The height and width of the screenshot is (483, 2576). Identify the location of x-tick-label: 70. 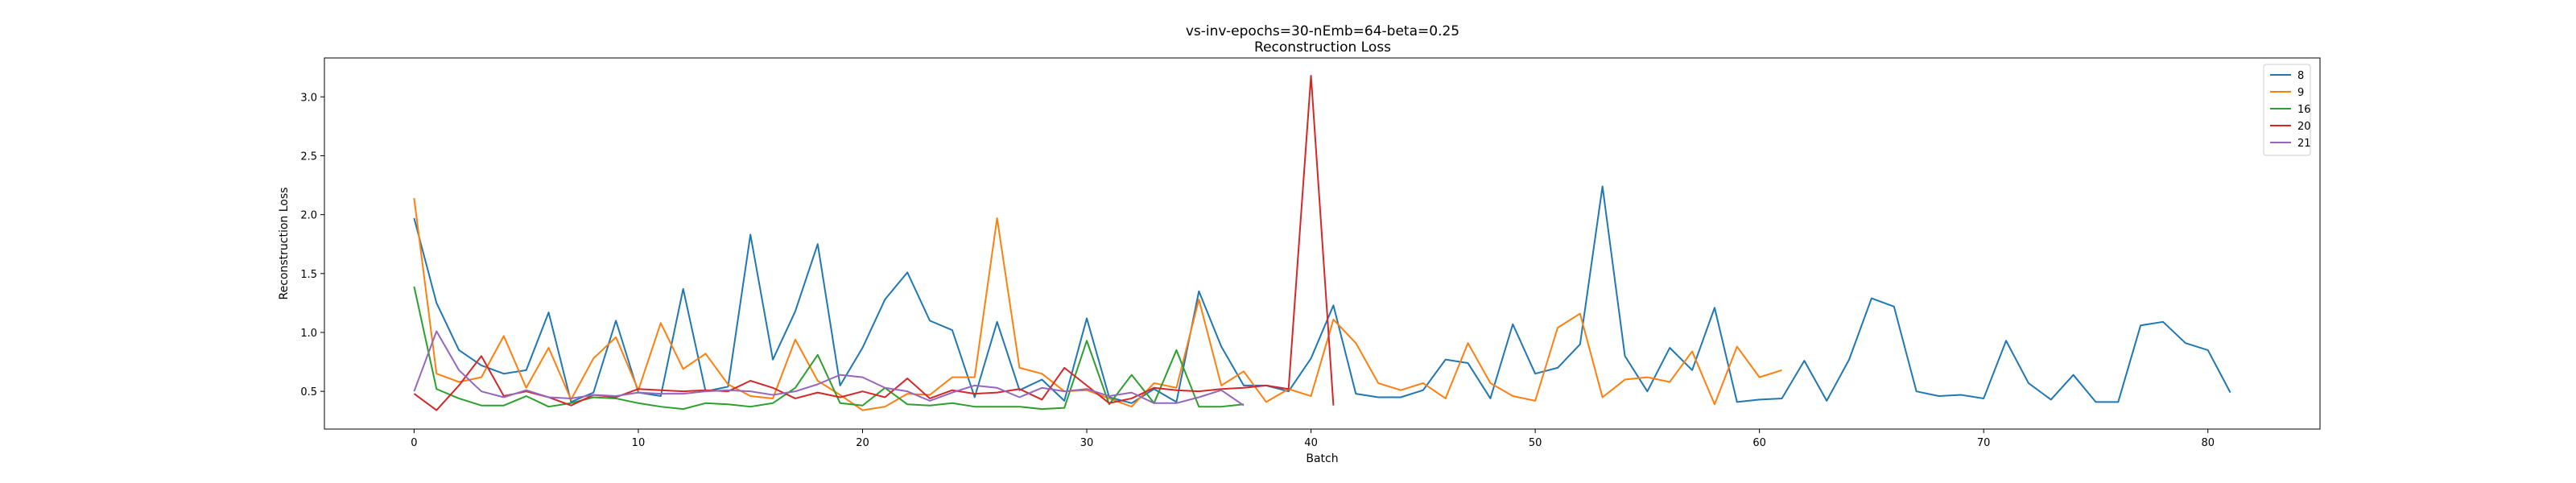
(1984, 443).